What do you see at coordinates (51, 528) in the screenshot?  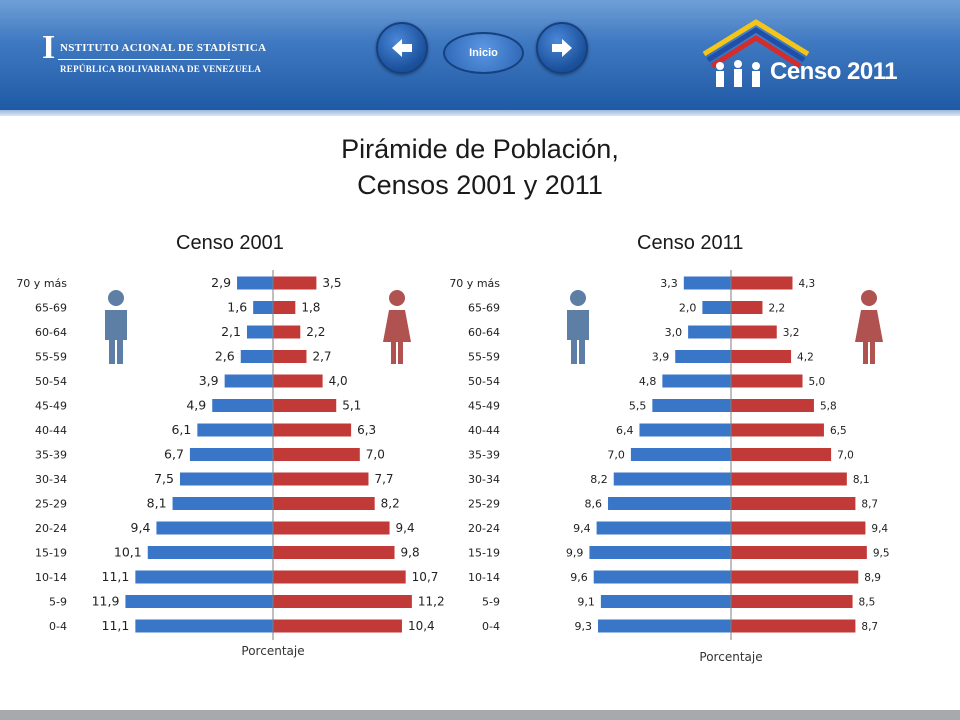 I see `category-label: 20-24` at bounding box center [51, 528].